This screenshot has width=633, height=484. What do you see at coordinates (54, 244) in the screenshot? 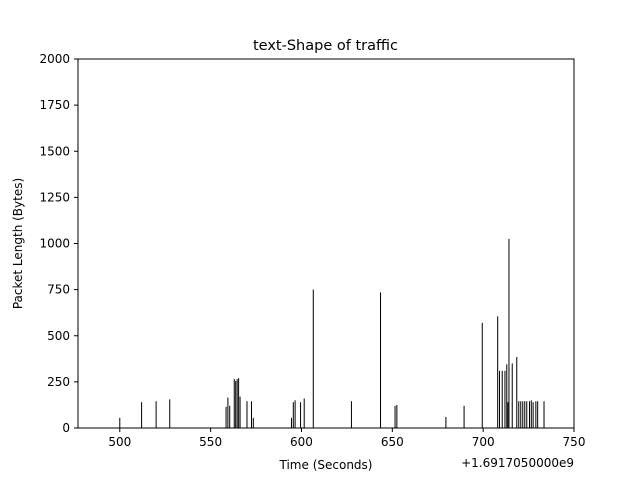
I see `y-tick-label-4: 1000` at bounding box center [54, 244].